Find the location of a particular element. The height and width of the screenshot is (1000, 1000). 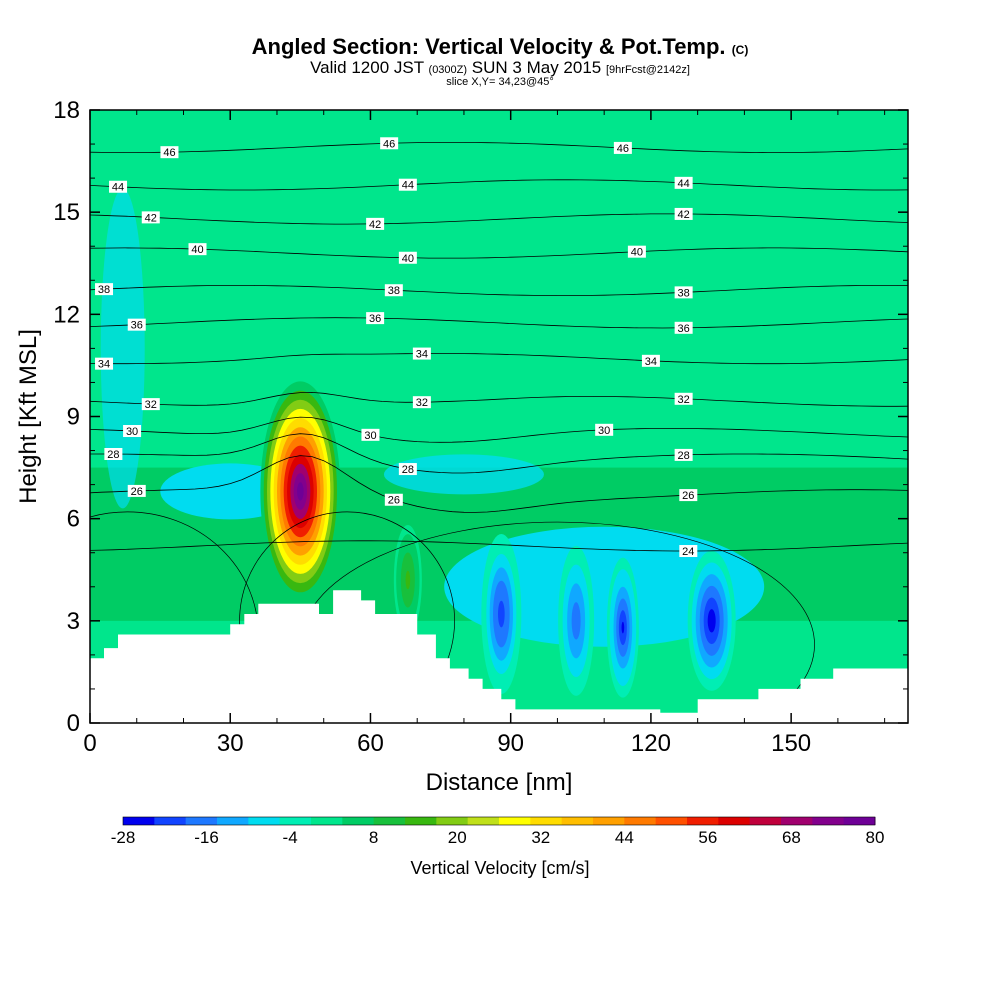

terrain is located at coordinates (499, 656).